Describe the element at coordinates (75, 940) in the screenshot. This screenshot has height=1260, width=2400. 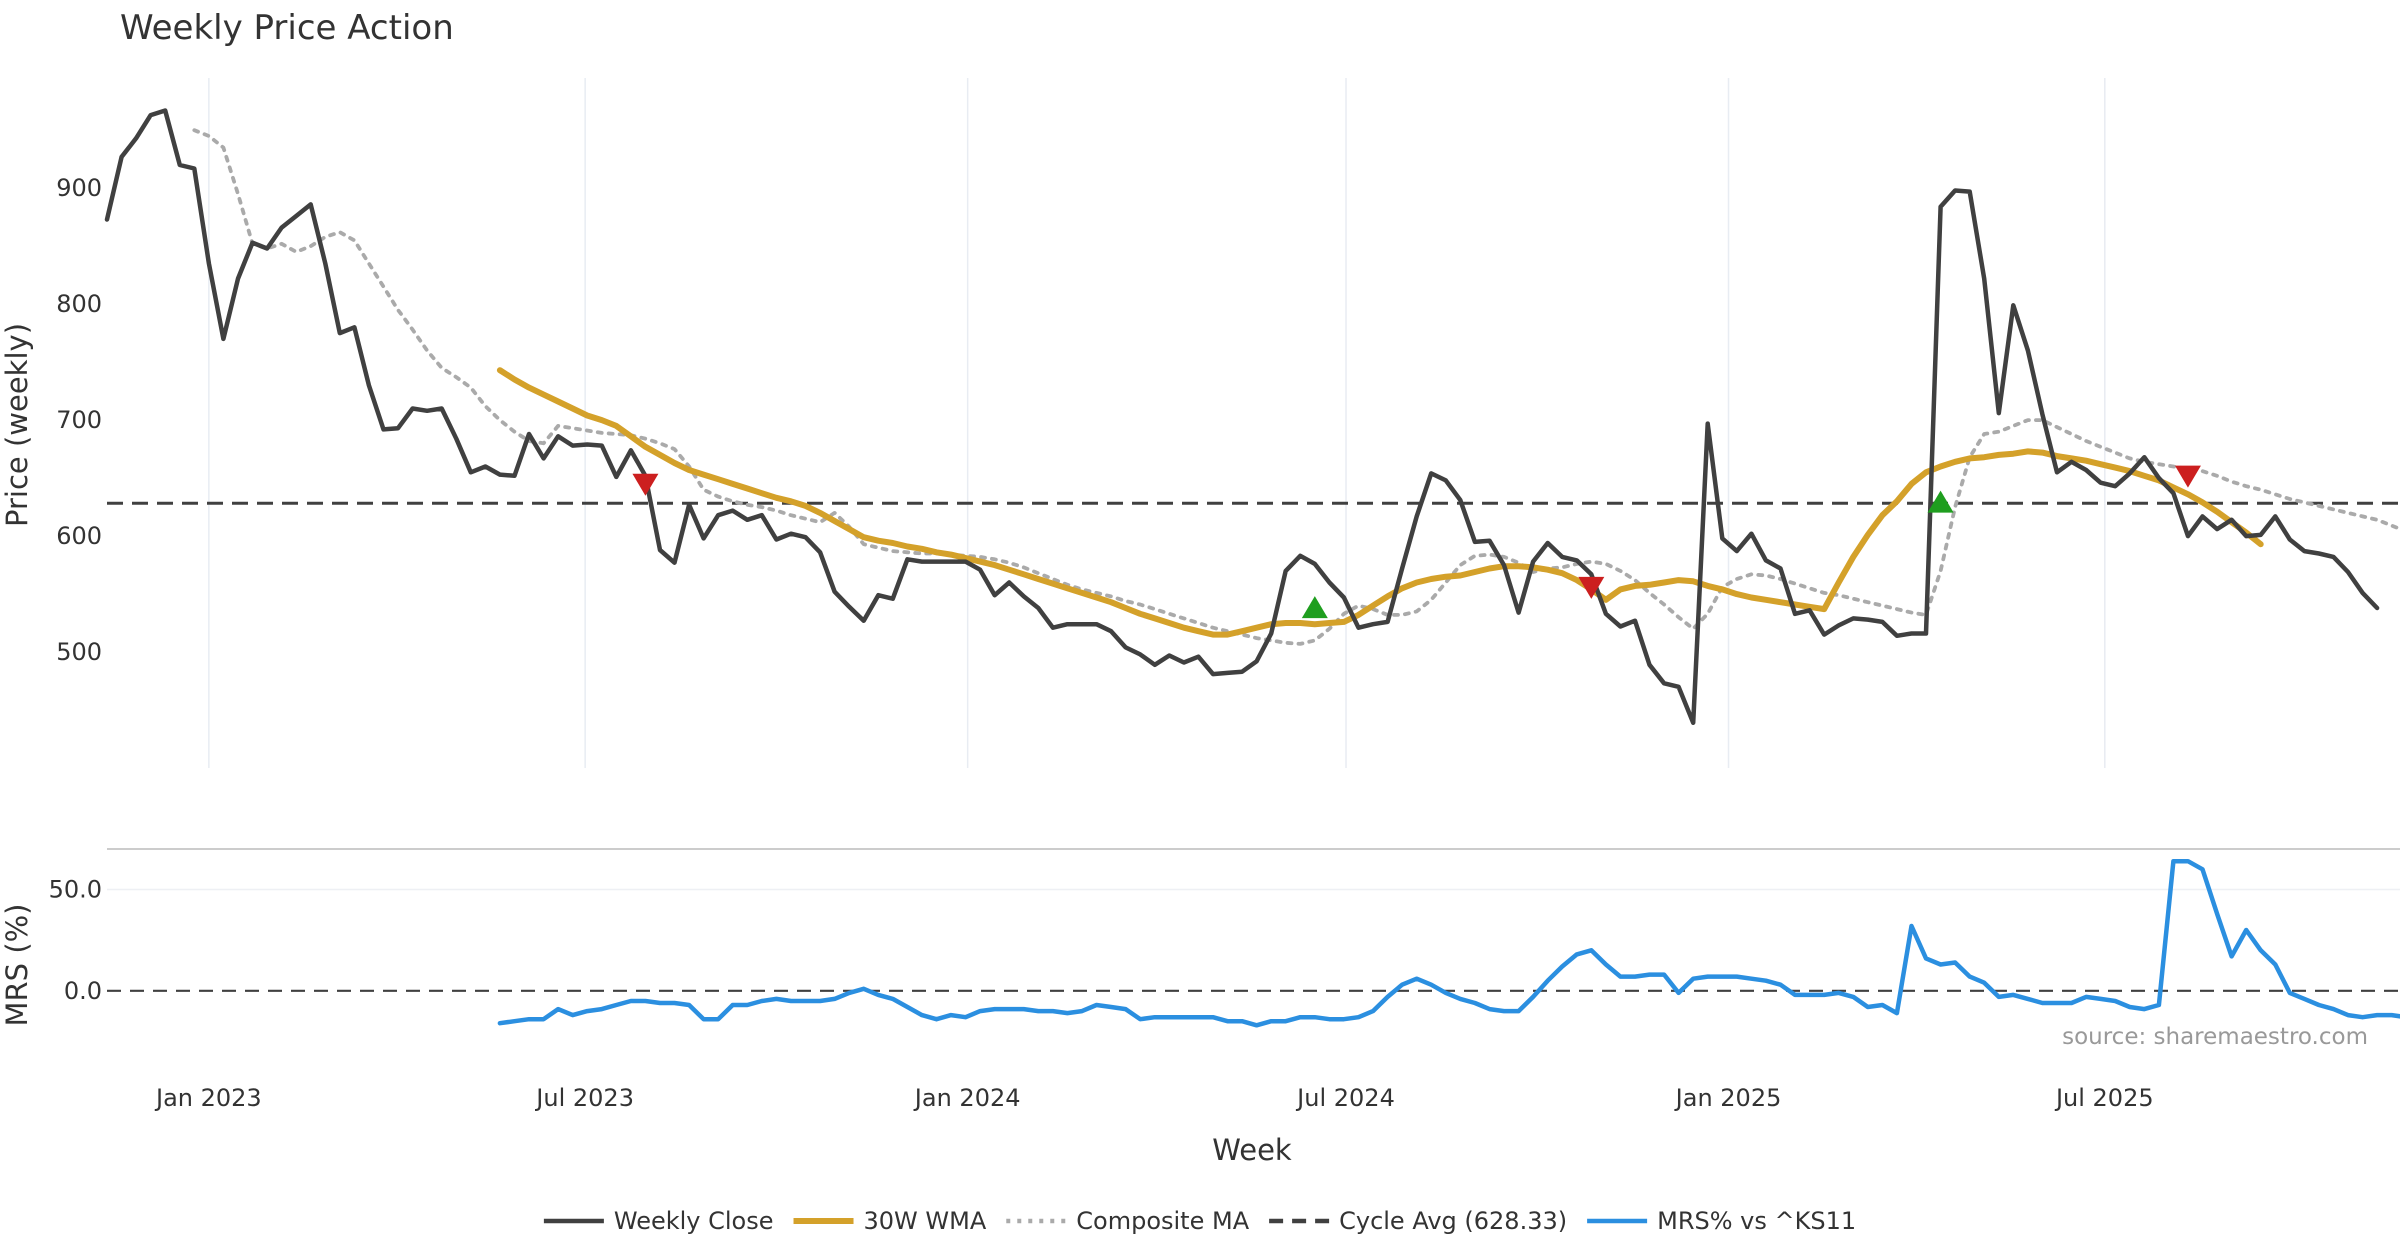
I see `mrs-y-axis: 0.0 50.0` at that location.